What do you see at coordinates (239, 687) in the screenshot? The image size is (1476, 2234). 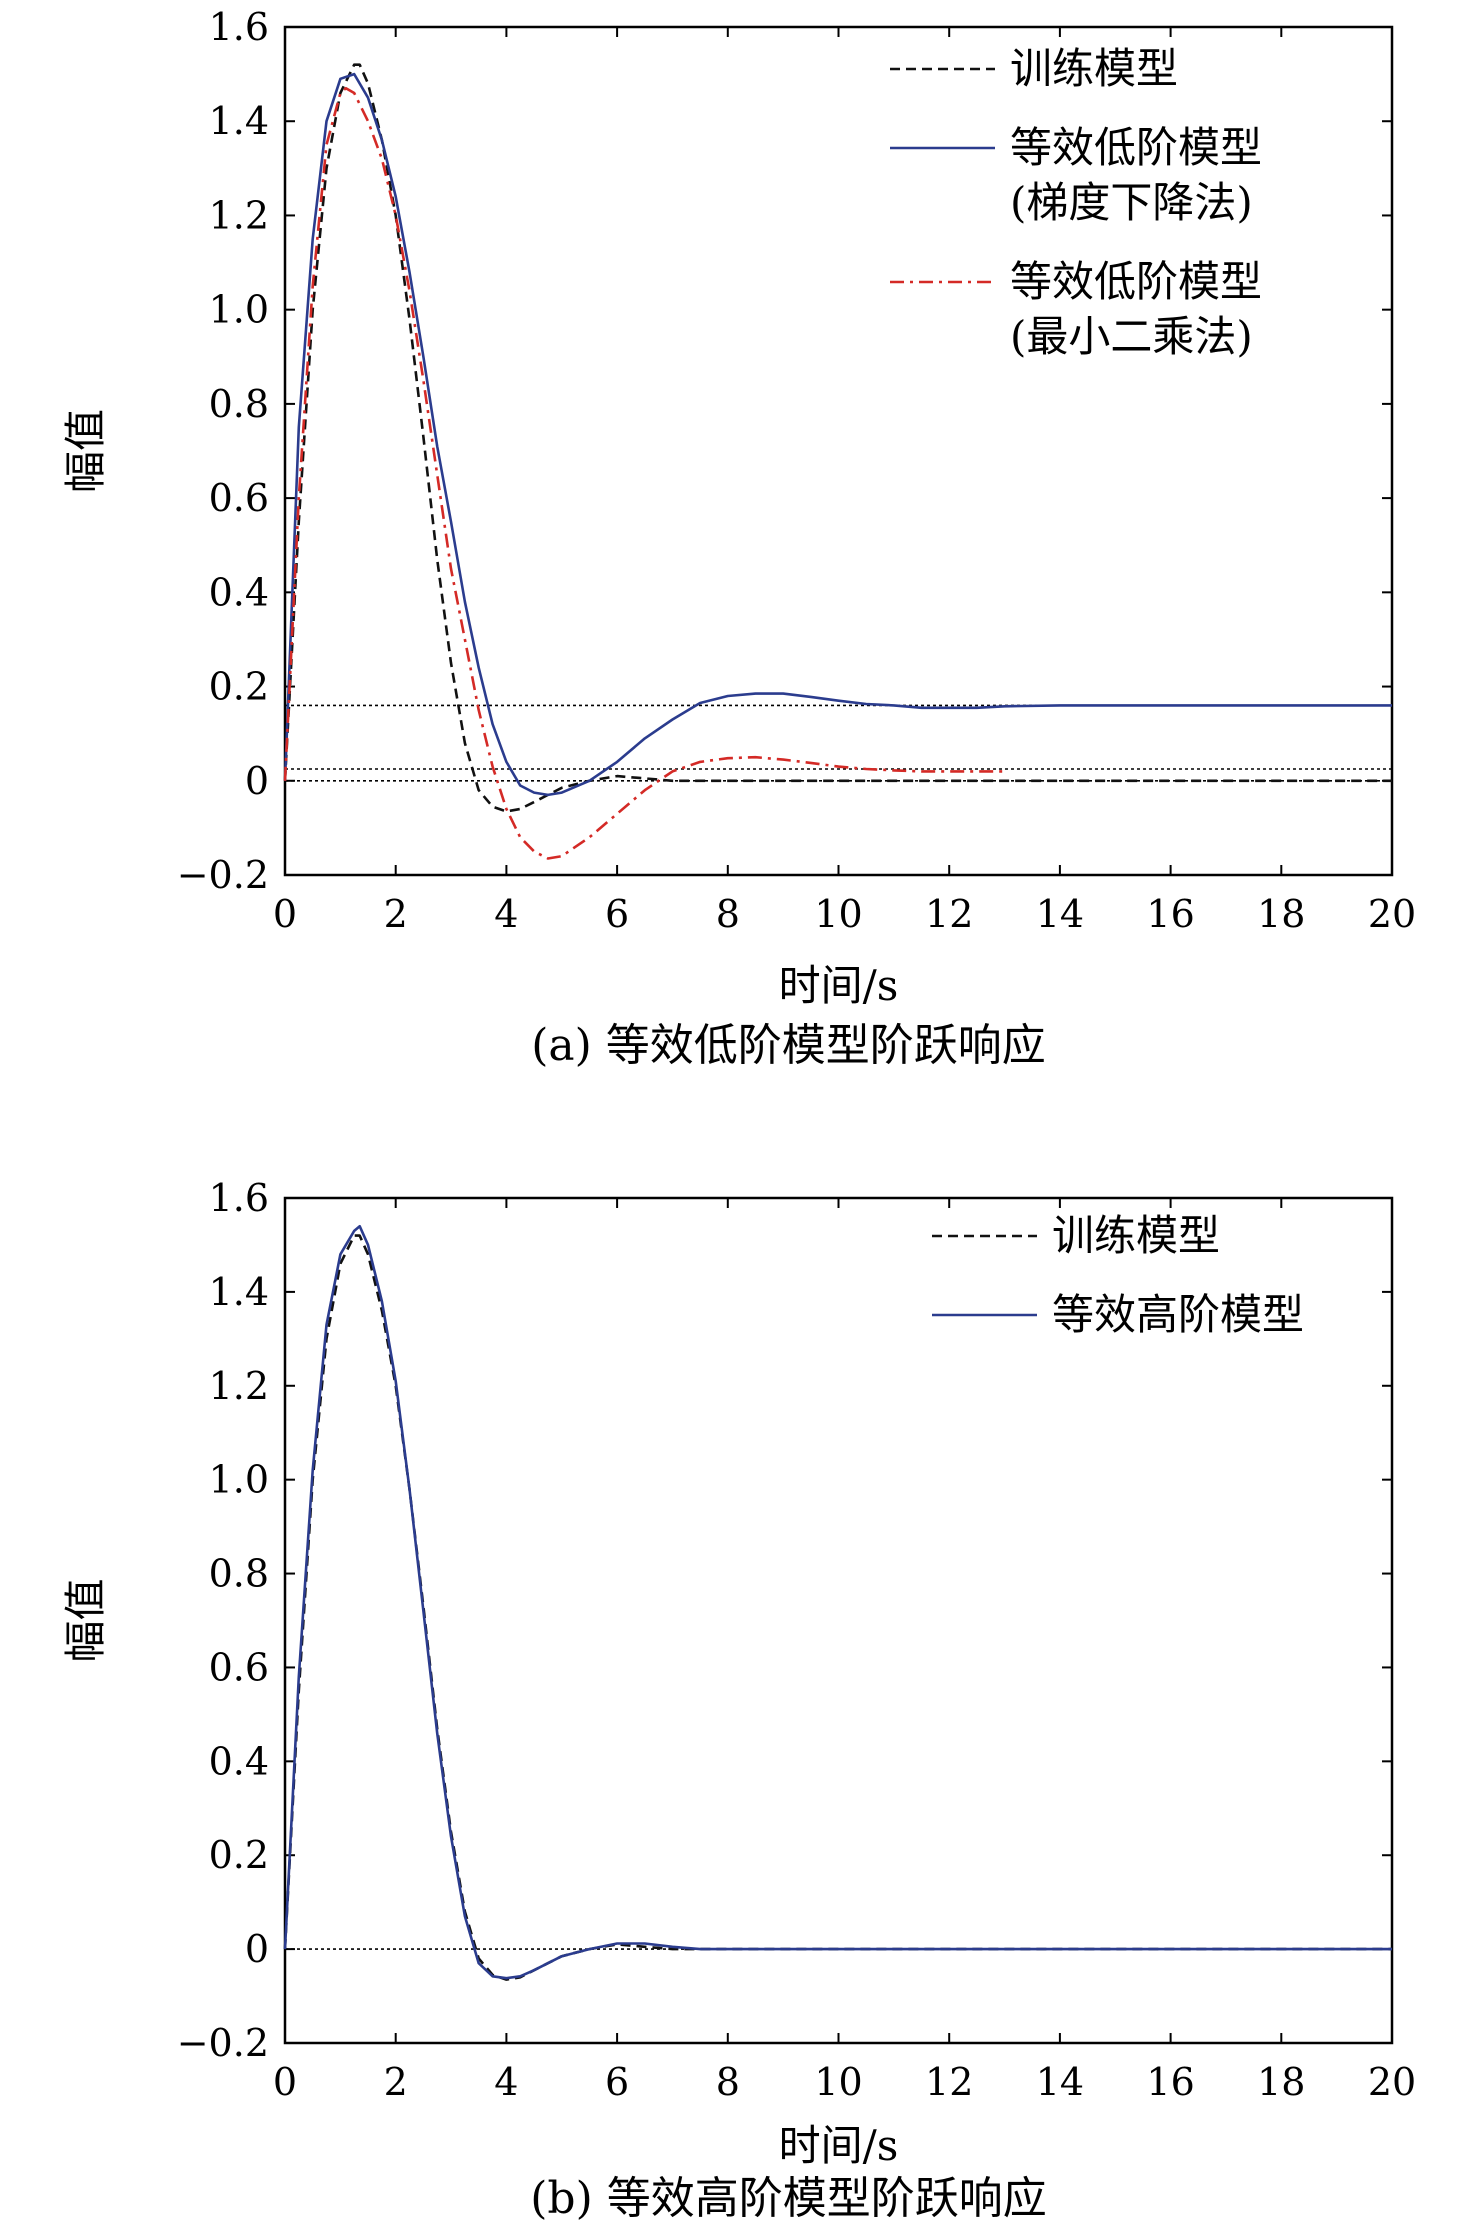 I see `y-tick-label-a-2: 0.2` at bounding box center [239, 687].